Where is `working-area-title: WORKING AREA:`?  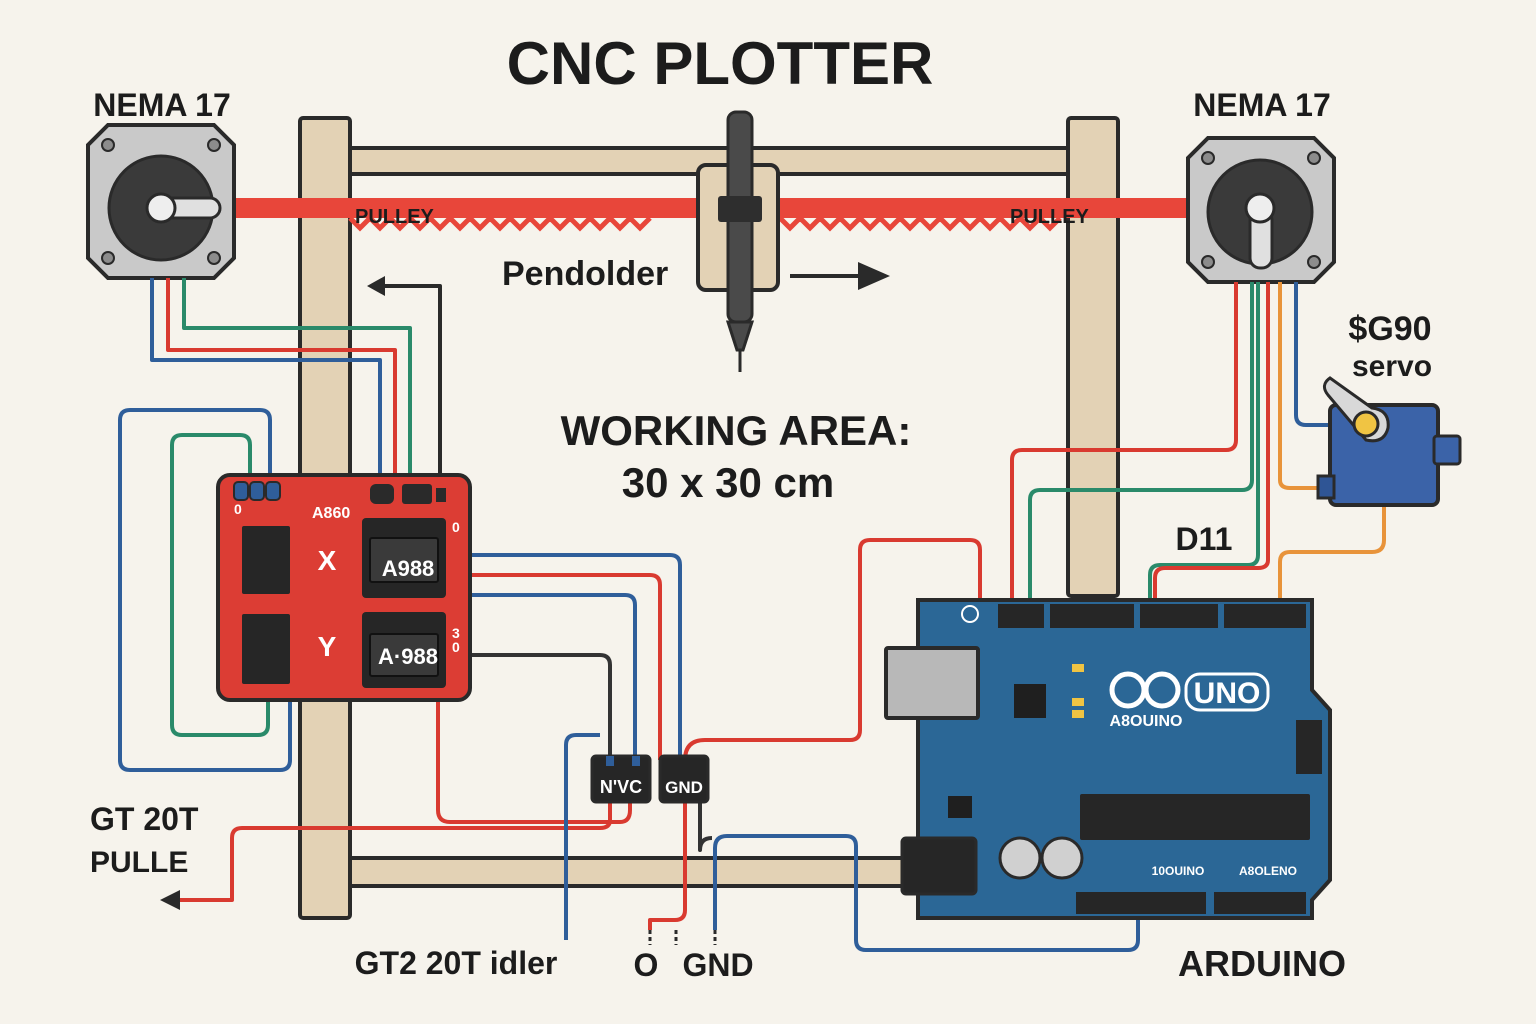
working-area-title: WORKING AREA: is located at coordinates (736, 430).